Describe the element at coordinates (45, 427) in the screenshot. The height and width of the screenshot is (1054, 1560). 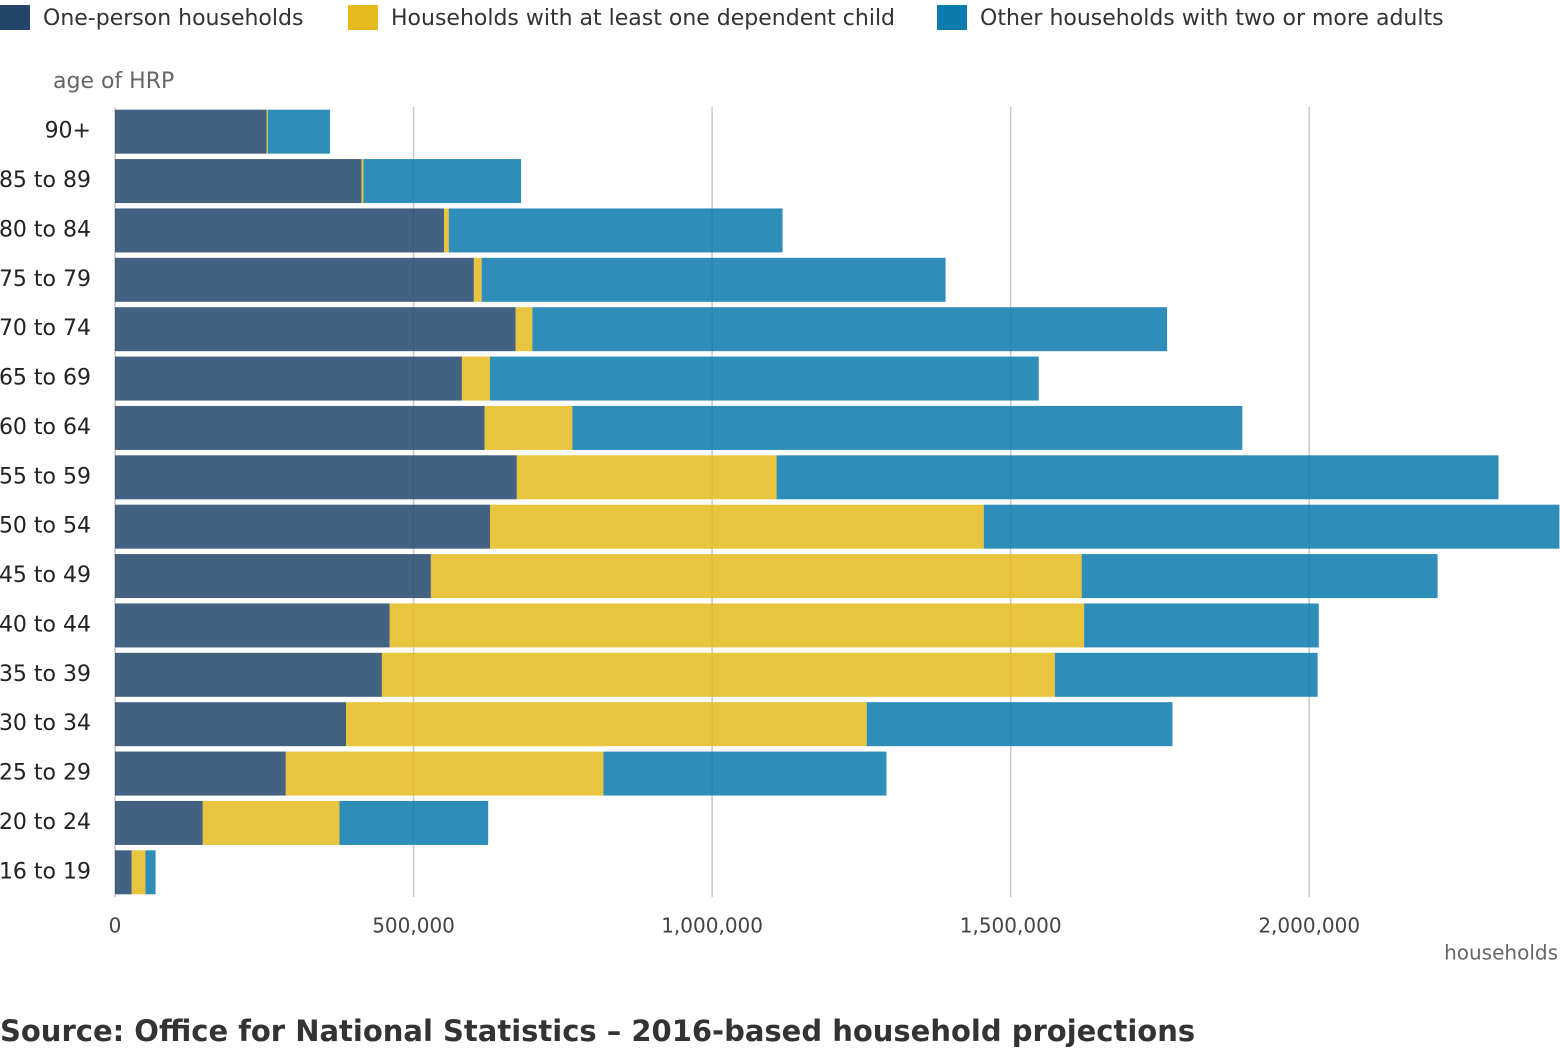
I see `y-tick-label: 60 to 64` at that location.